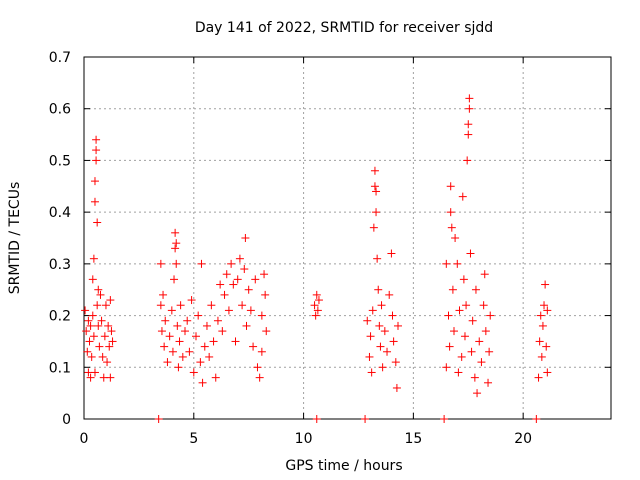  What do you see at coordinates (84, 439) in the screenshot?
I see `x-tick-label: 0` at bounding box center [84, 439].